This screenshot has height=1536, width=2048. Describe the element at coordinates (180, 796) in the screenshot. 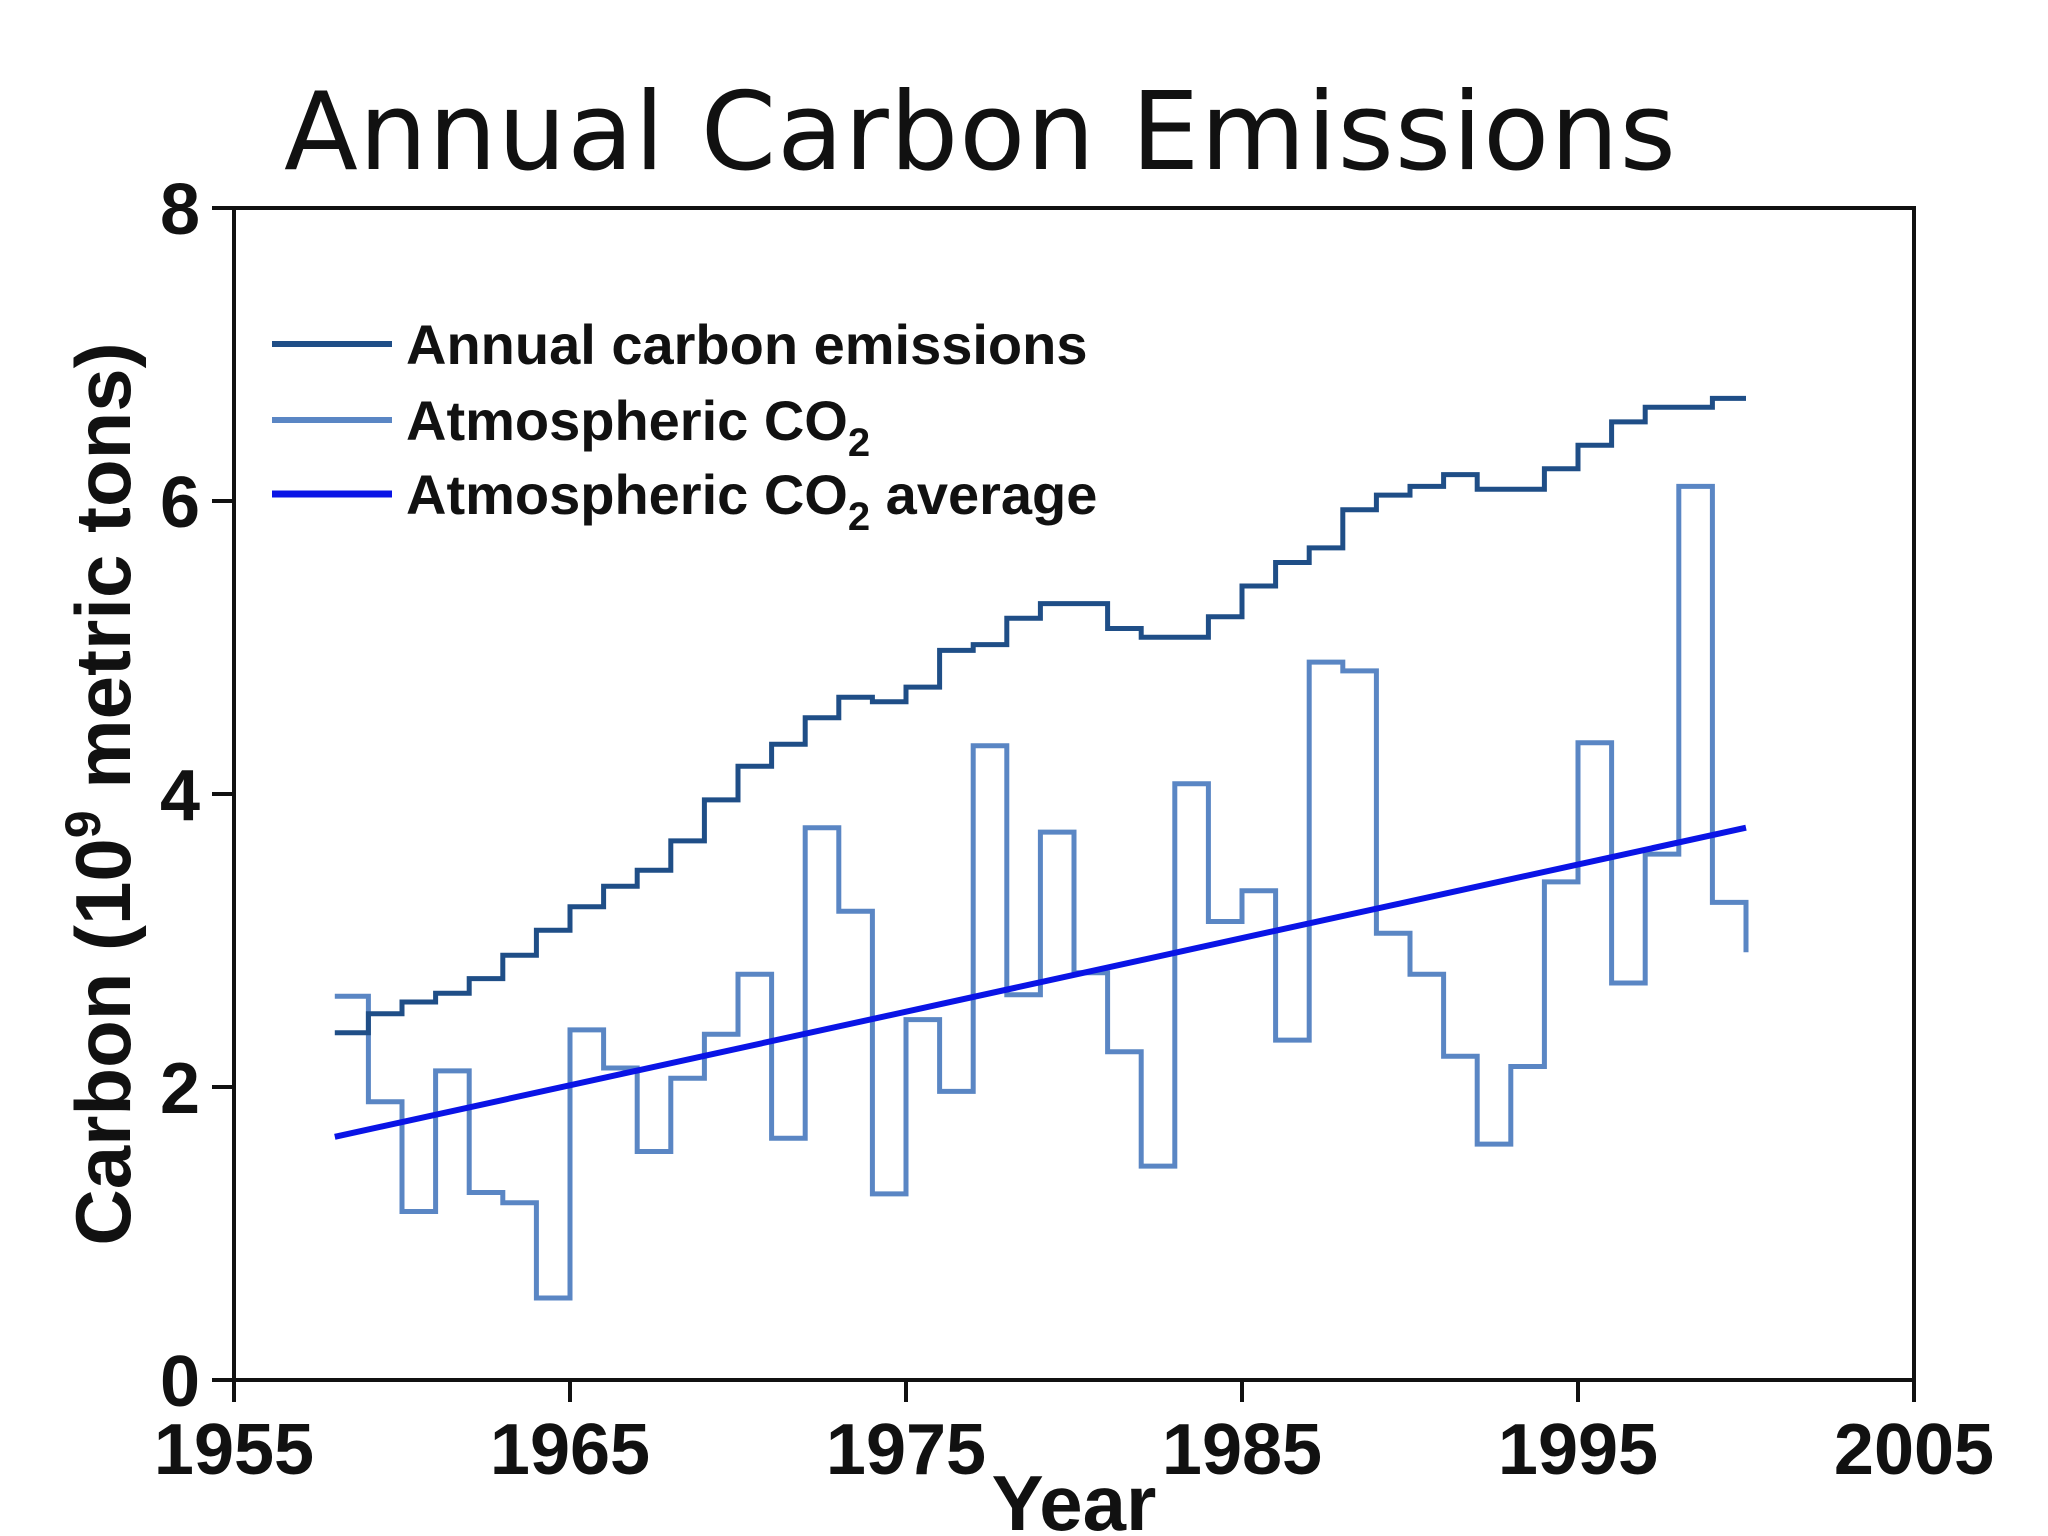

I see `y-tick-label: 4` at that location.